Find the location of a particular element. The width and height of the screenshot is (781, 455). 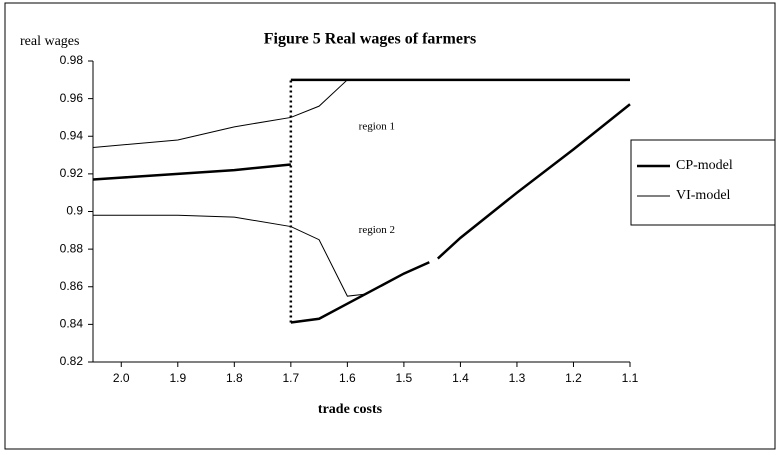

chart-title: Figure 5 Real wages of farmers is located at coordinates (370, 39).